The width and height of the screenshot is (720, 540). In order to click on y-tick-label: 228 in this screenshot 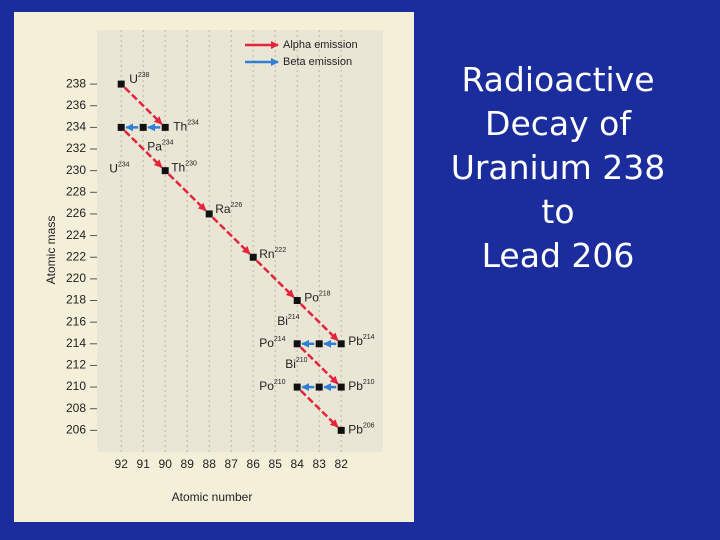, I will do `click(76, 191)`.